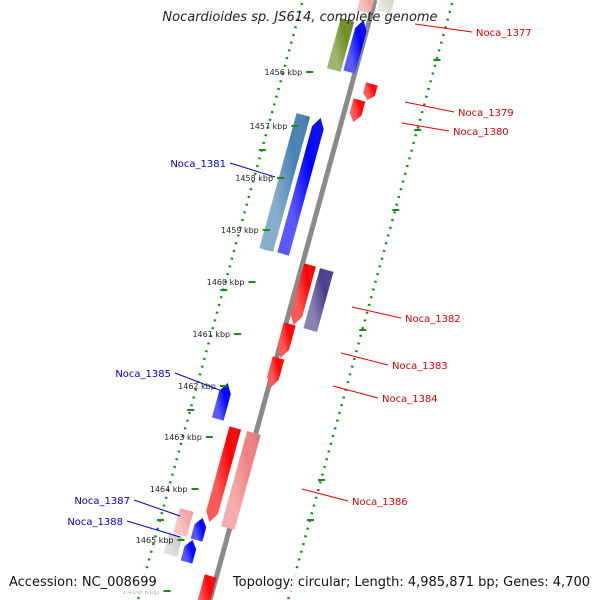  What do you see at coordinates (504, 33) in the screenshot?
I see `gene-label-noca-1377: Noca_1377` at bounding box center [504, 33].